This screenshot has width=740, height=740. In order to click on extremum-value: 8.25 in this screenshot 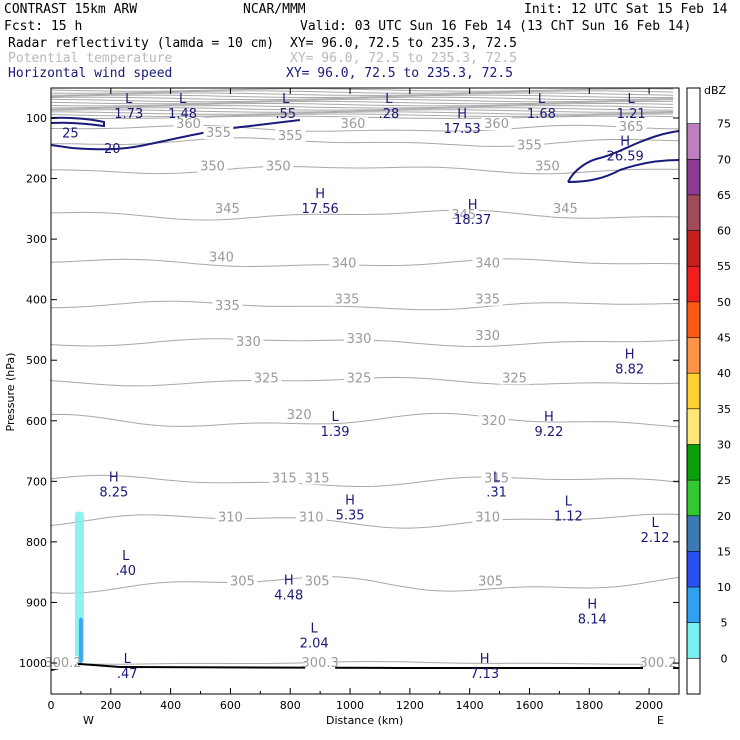, I will do `click(113, 492)`.